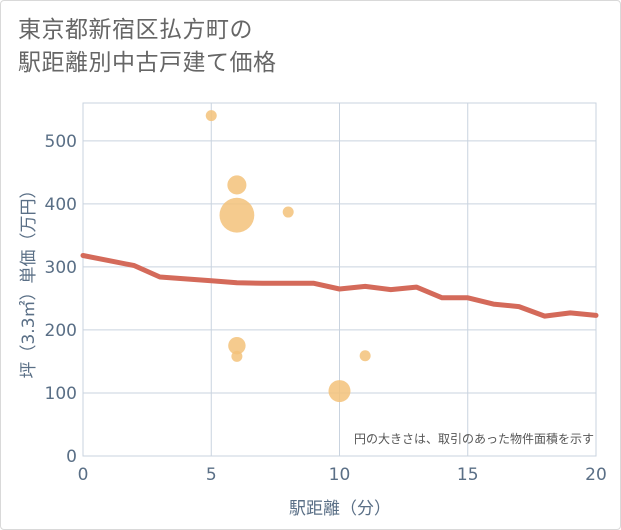 The height and width of the screenshot is (530, 621). I want to click on chart-title-line1: 東京都新宿区払方町の, so click(135, 30).